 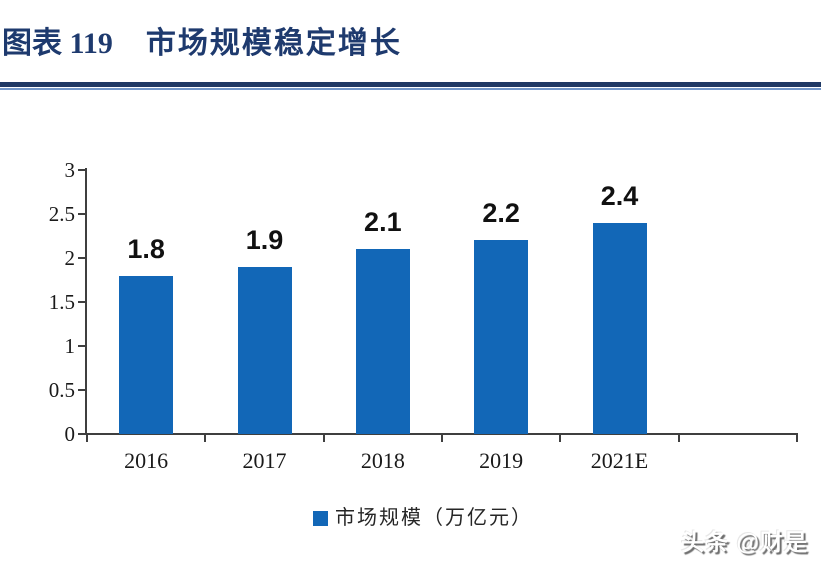 What do you see at coordinates (619, 460) in the screenshot?
I see `x-axis-label-2021E: 2021E` at bounding box center [619, 460].